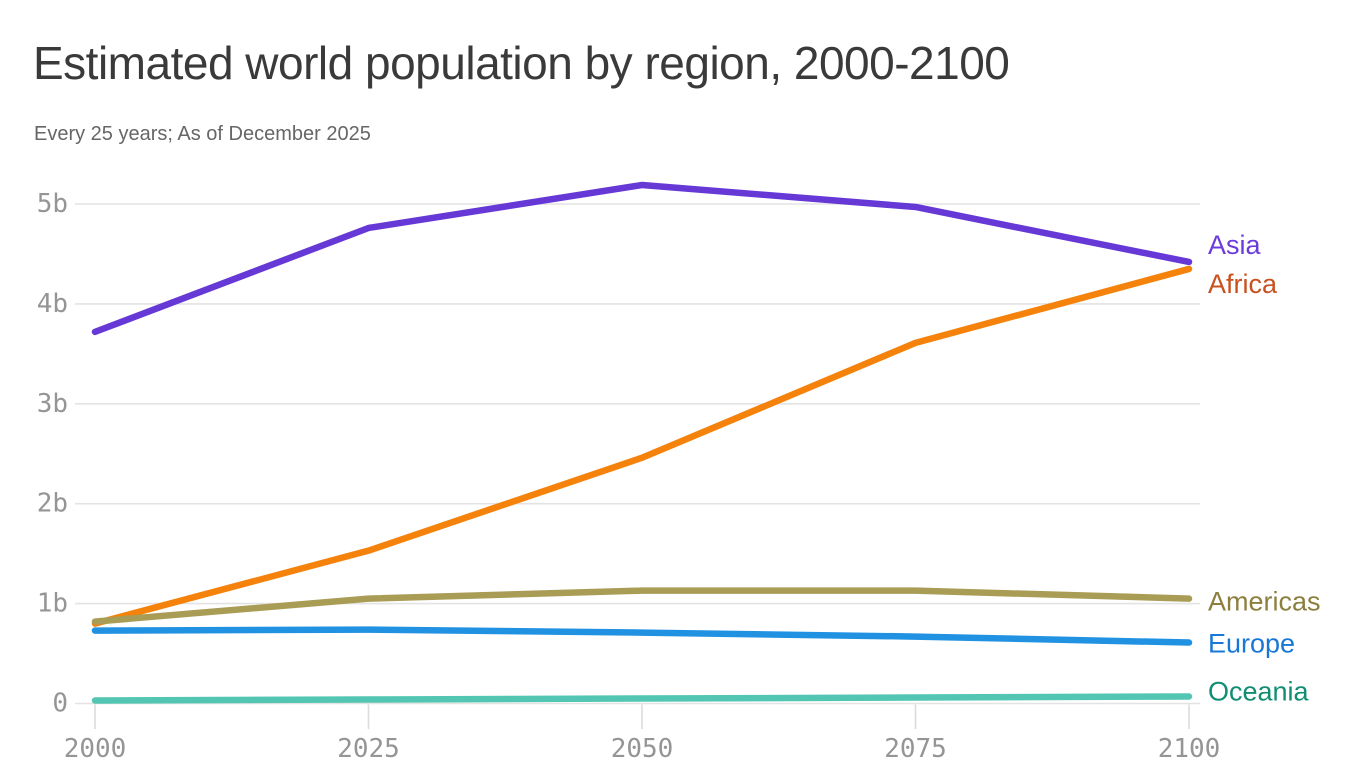 This screenshot has width=1366, height=768. What do you see at coordinates (52, 504) in the screenshot?
I see `y-tick-label: 2b` at bounding box center [52, 504].